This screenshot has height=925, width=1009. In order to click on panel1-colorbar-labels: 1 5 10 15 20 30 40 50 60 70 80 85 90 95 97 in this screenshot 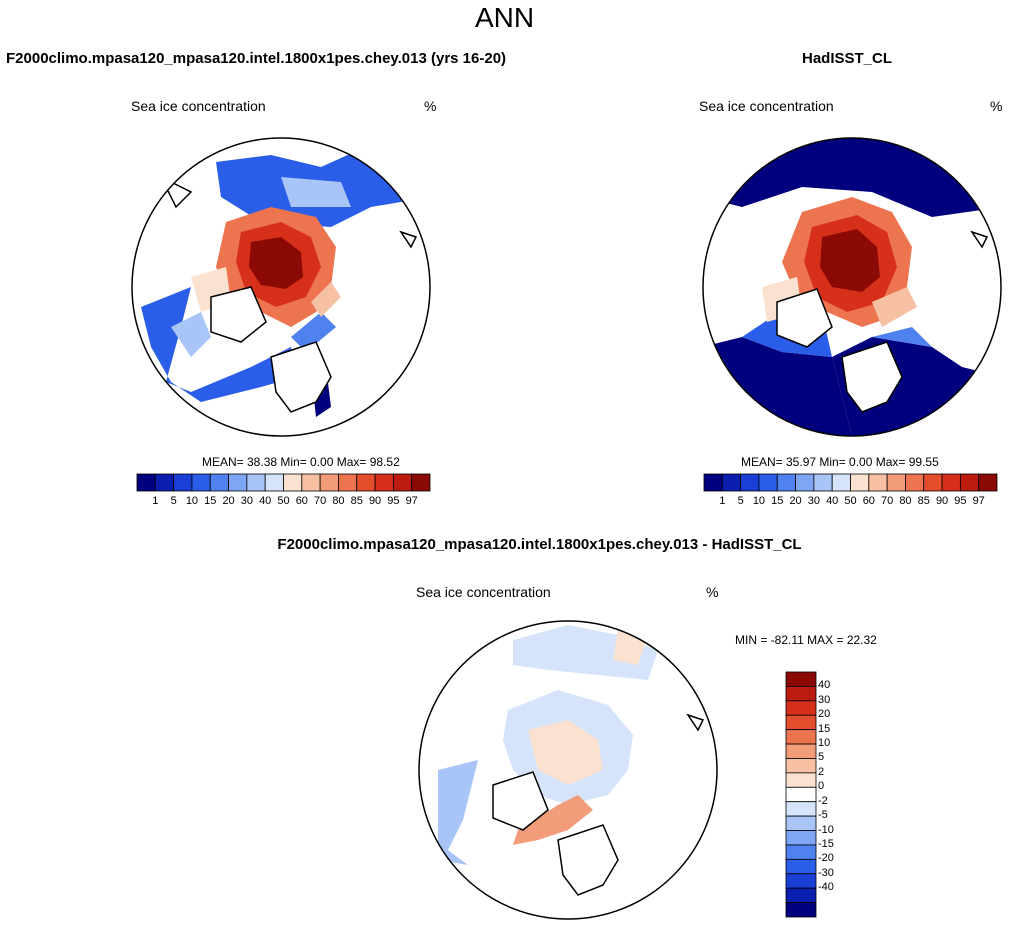, I will do `click(283, 502)`.